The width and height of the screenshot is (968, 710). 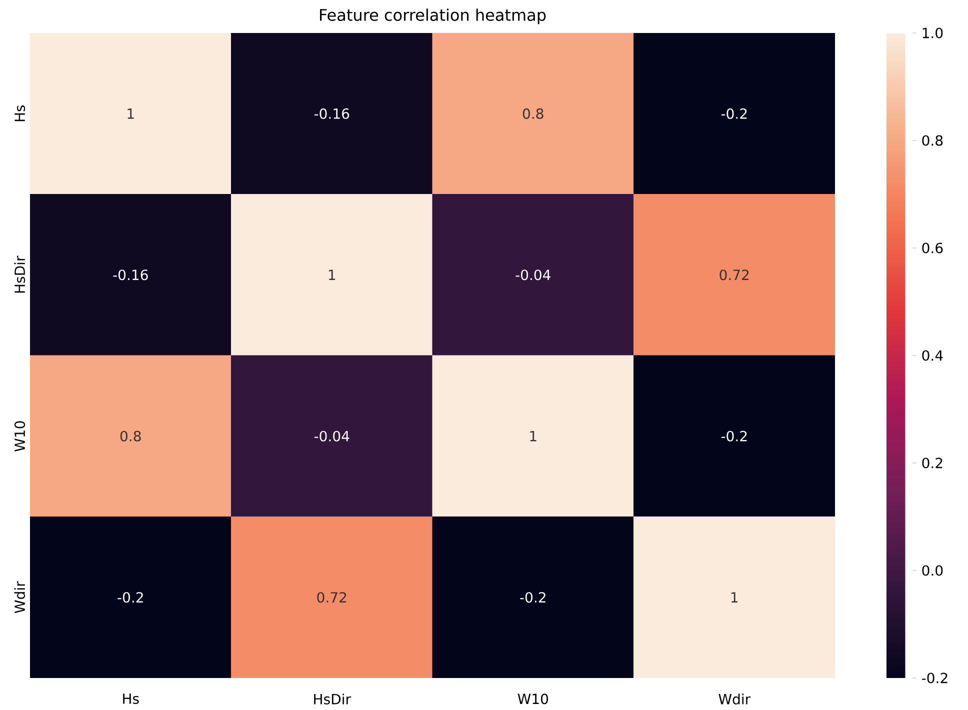 What do you see at coordinates (332, 699) in the screenshot?
I see `x-tick-label: HsDir` at bounding box center [332, 699].